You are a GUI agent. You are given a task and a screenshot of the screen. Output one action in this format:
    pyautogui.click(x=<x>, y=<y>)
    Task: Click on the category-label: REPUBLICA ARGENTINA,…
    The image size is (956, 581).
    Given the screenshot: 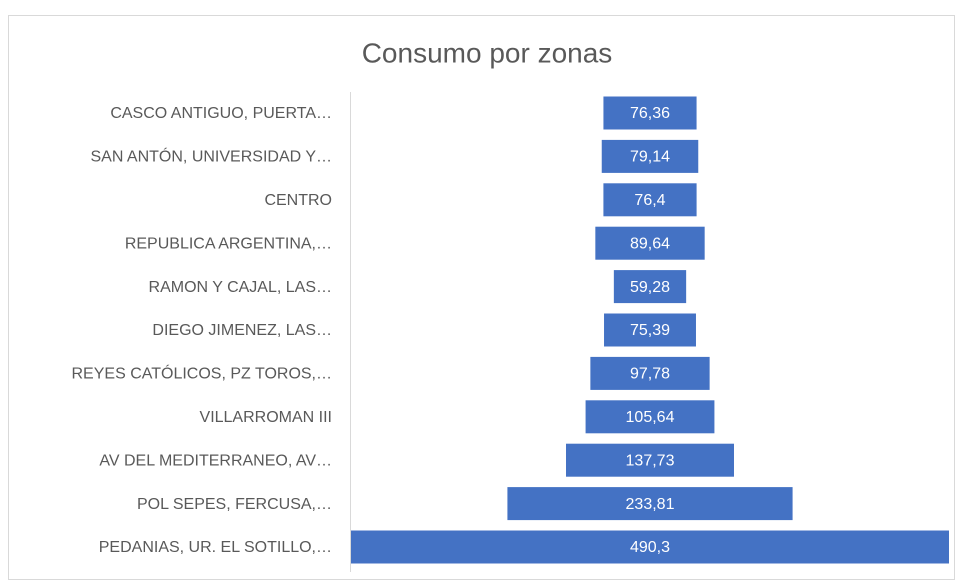 What is the action you would take?
    pyautogui.click(x=228, y=243)
    